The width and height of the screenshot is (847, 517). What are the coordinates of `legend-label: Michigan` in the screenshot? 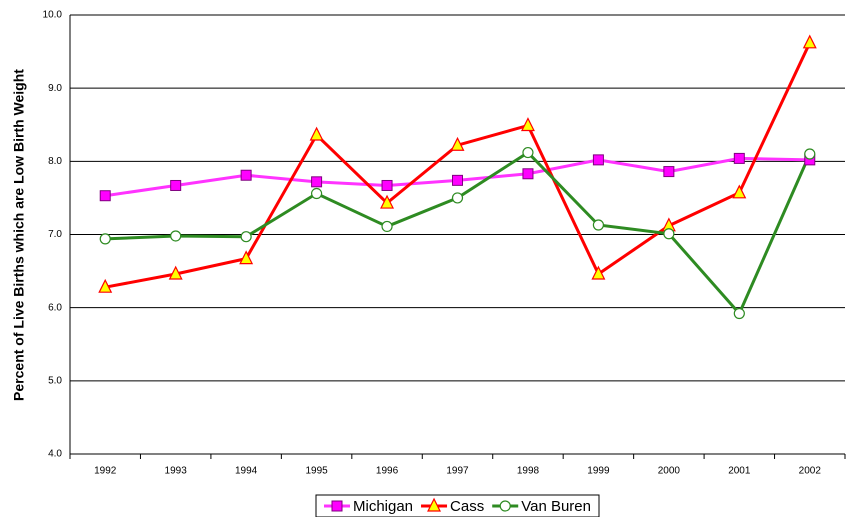 It's located at (383, 506).